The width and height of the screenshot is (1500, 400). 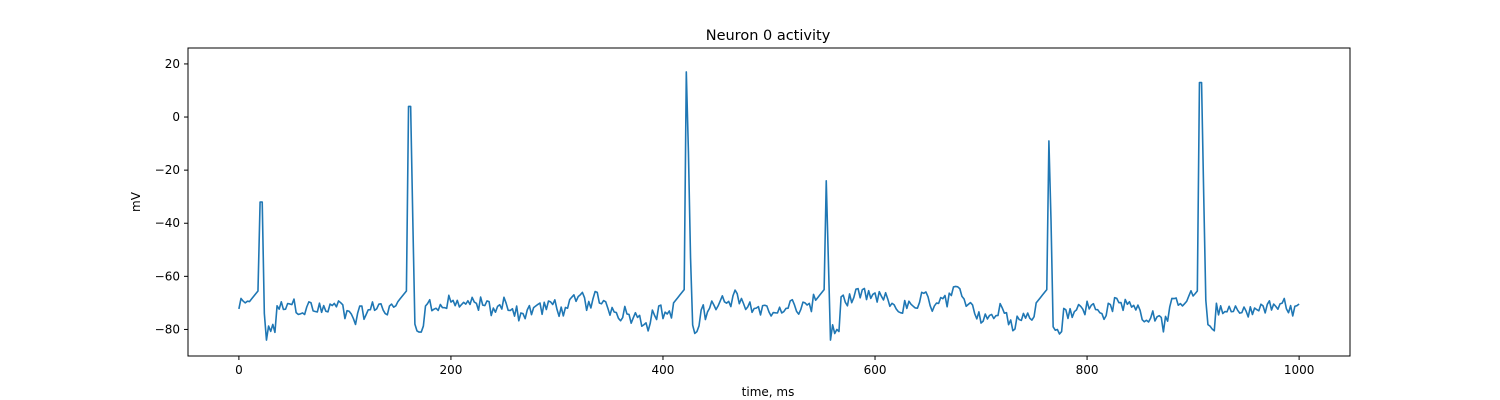 I want to click on y-tick-label: −60, so click(x=167, y=276).